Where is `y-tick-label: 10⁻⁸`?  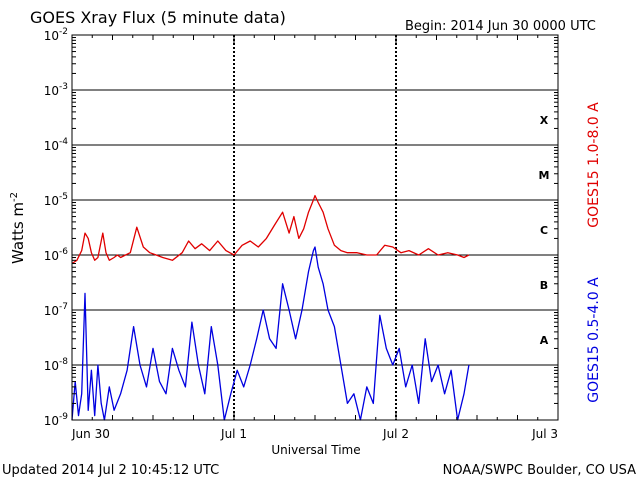 y-tick-label: 10⁻⁸ is located at coordinates (56, 365).